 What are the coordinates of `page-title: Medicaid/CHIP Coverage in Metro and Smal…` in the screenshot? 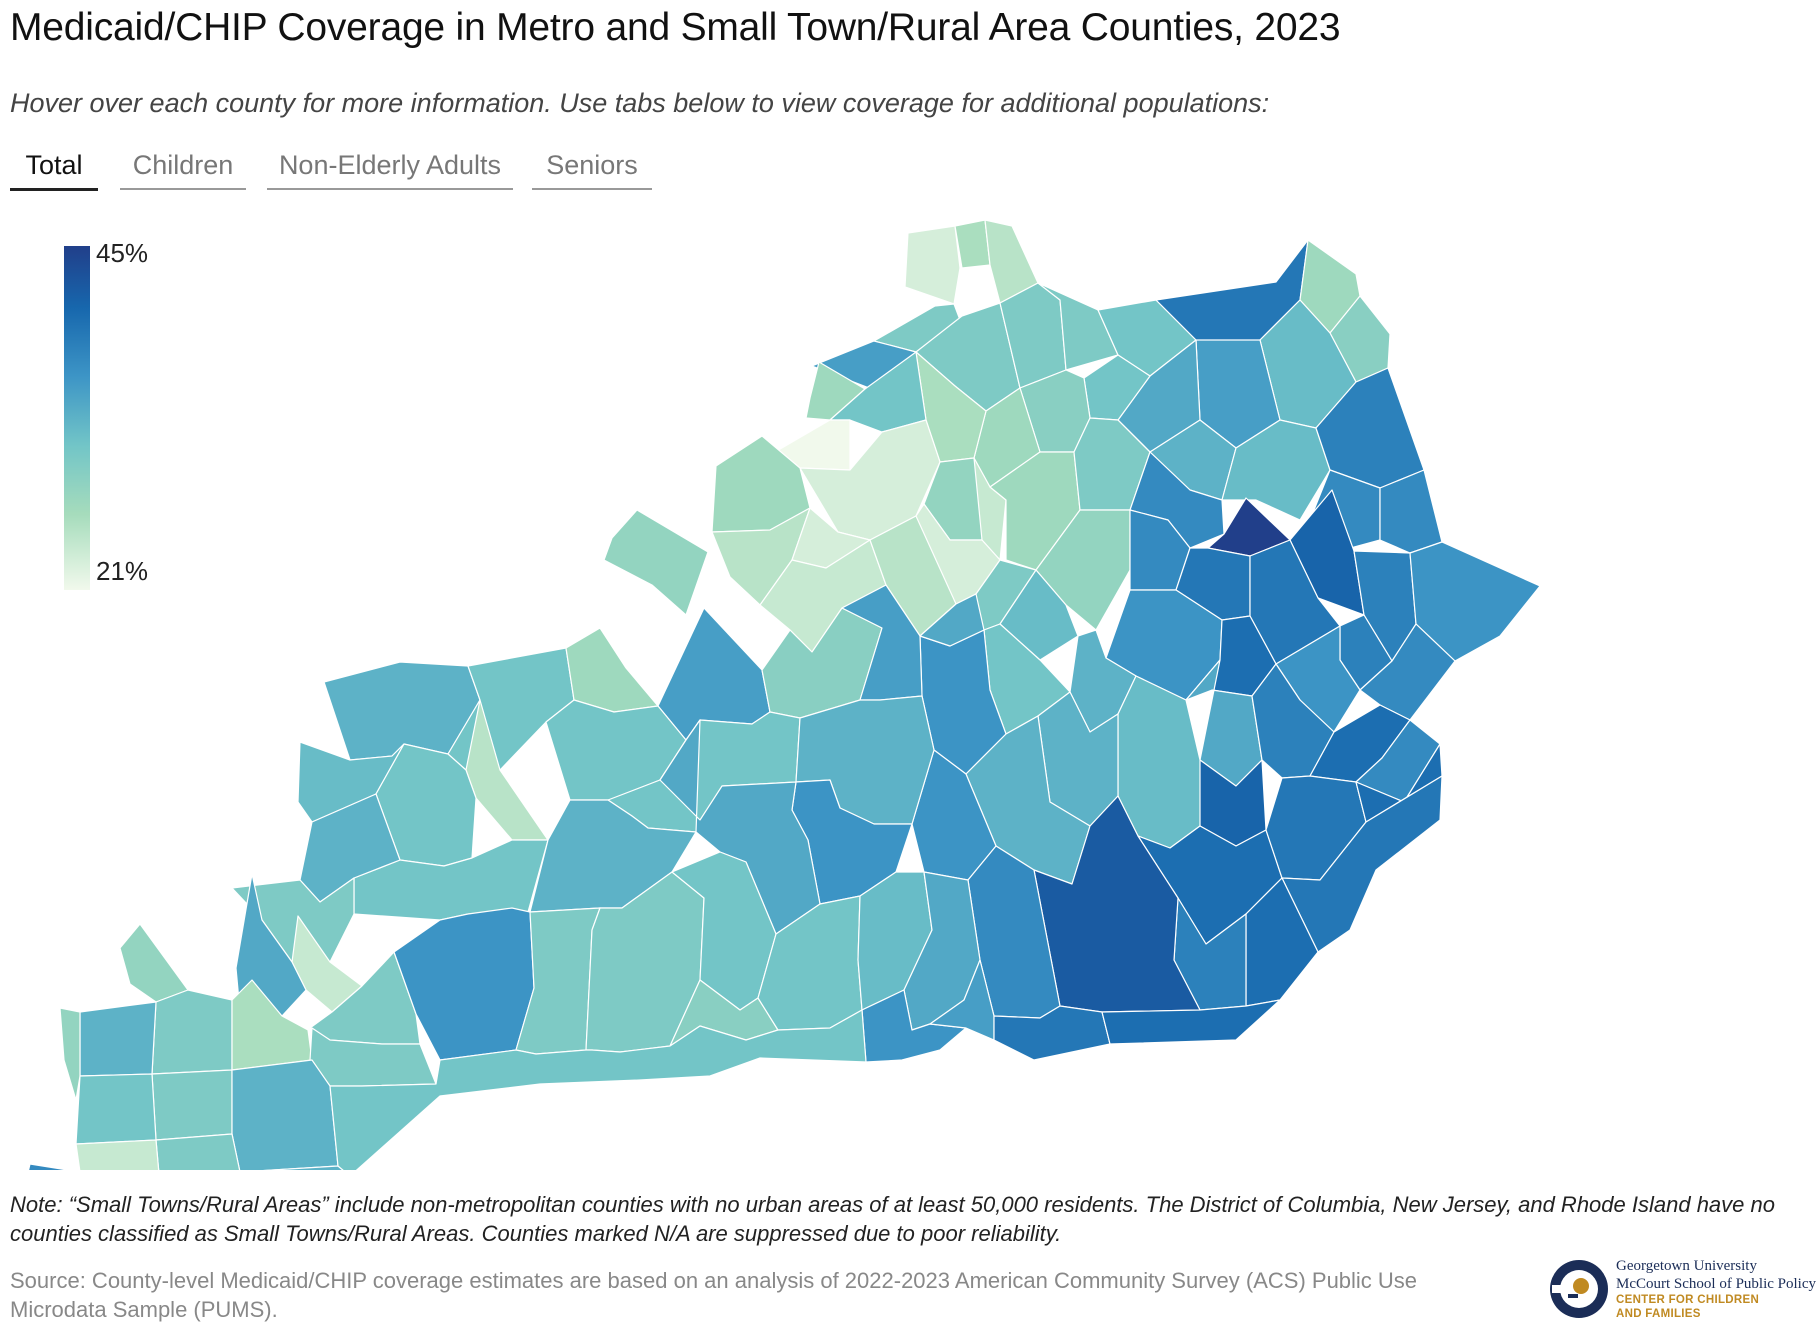 It's located at (675, 27).